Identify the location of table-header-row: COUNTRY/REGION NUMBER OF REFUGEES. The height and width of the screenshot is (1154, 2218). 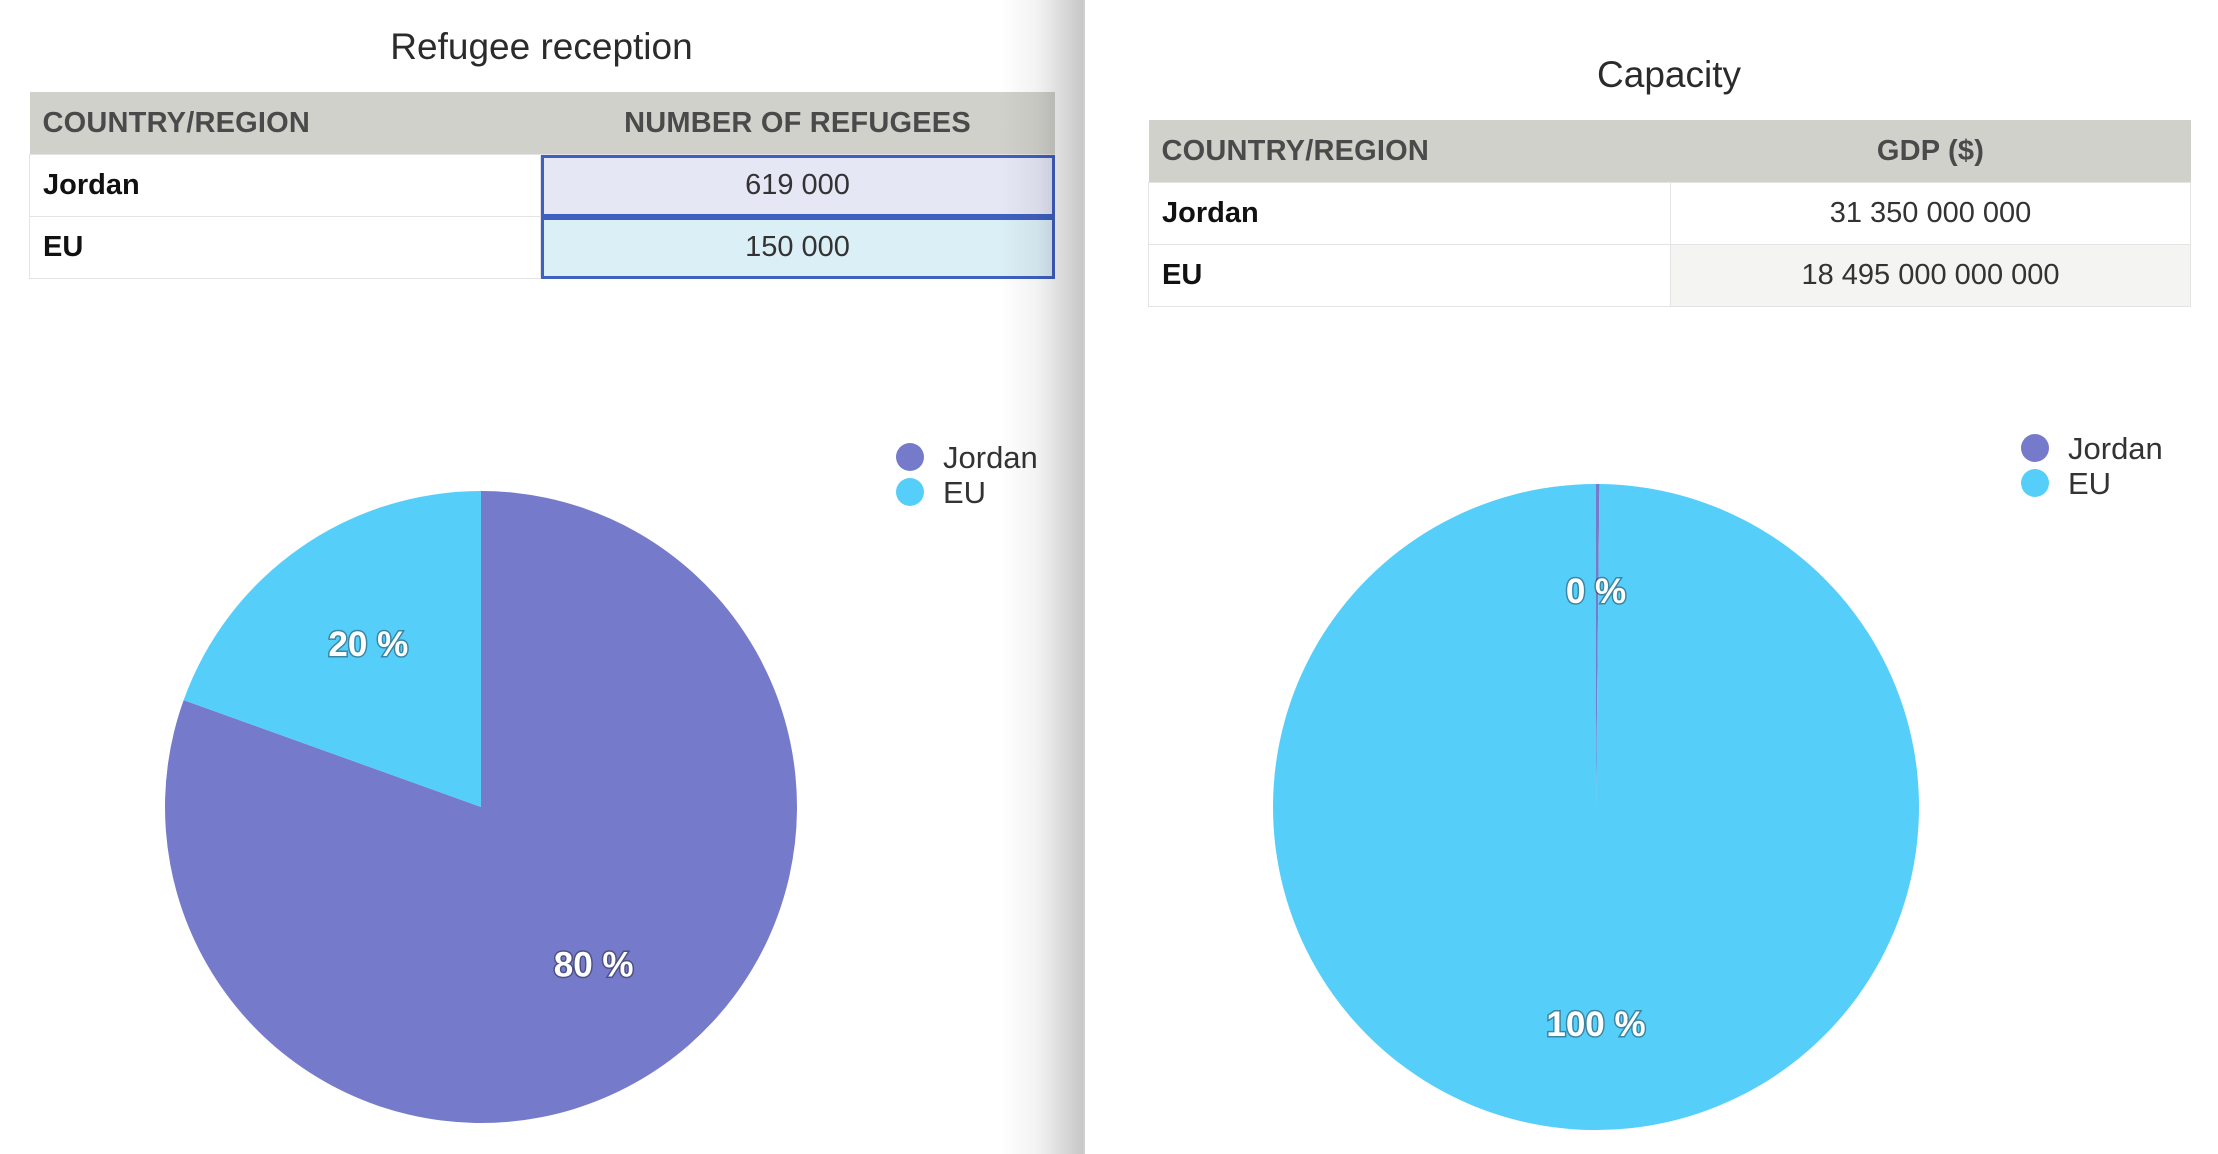
(542, 123).